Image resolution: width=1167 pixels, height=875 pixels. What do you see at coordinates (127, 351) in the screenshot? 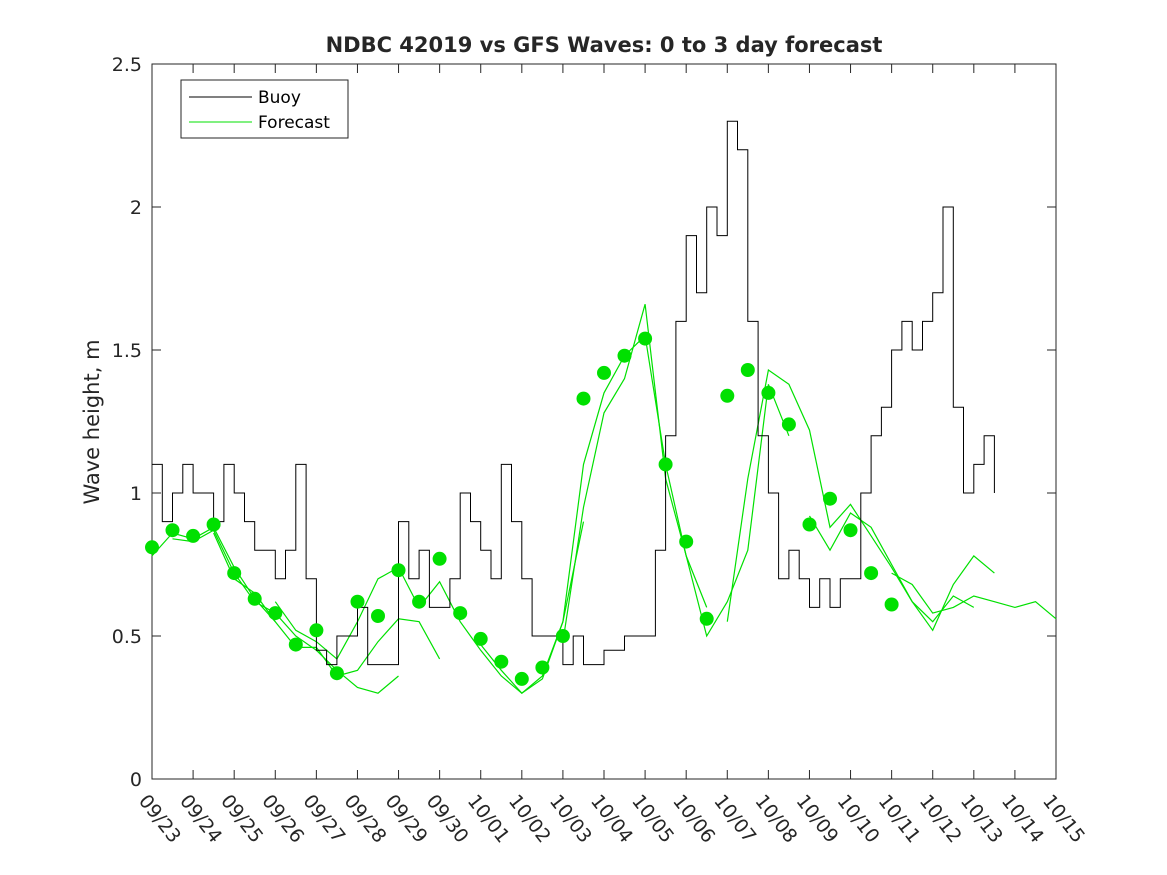
I see `y-tick-label: 1.5` at bounding box center [127, 351].